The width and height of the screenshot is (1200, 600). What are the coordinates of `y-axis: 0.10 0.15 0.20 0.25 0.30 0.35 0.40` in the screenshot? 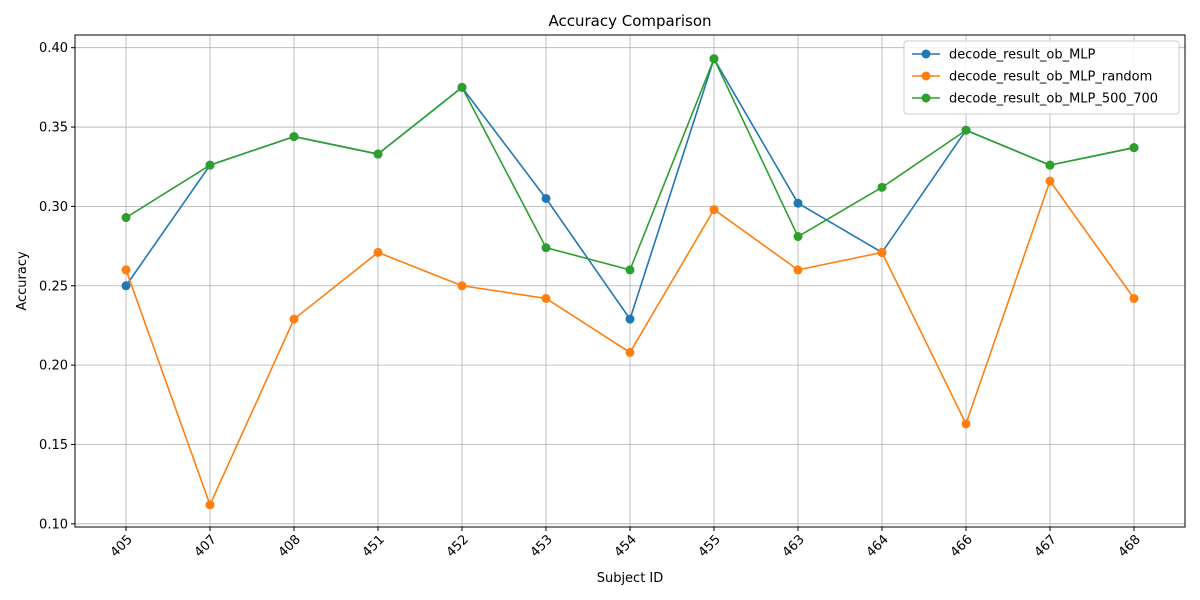 It's located at (57, 286).